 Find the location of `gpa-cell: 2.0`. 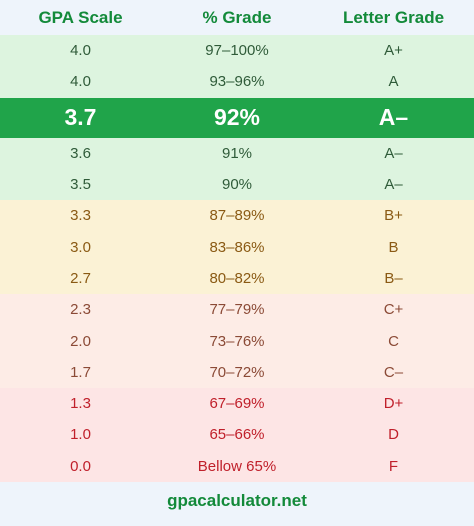

gpa-cell: 2.0 is located at coordinates (80, 341).